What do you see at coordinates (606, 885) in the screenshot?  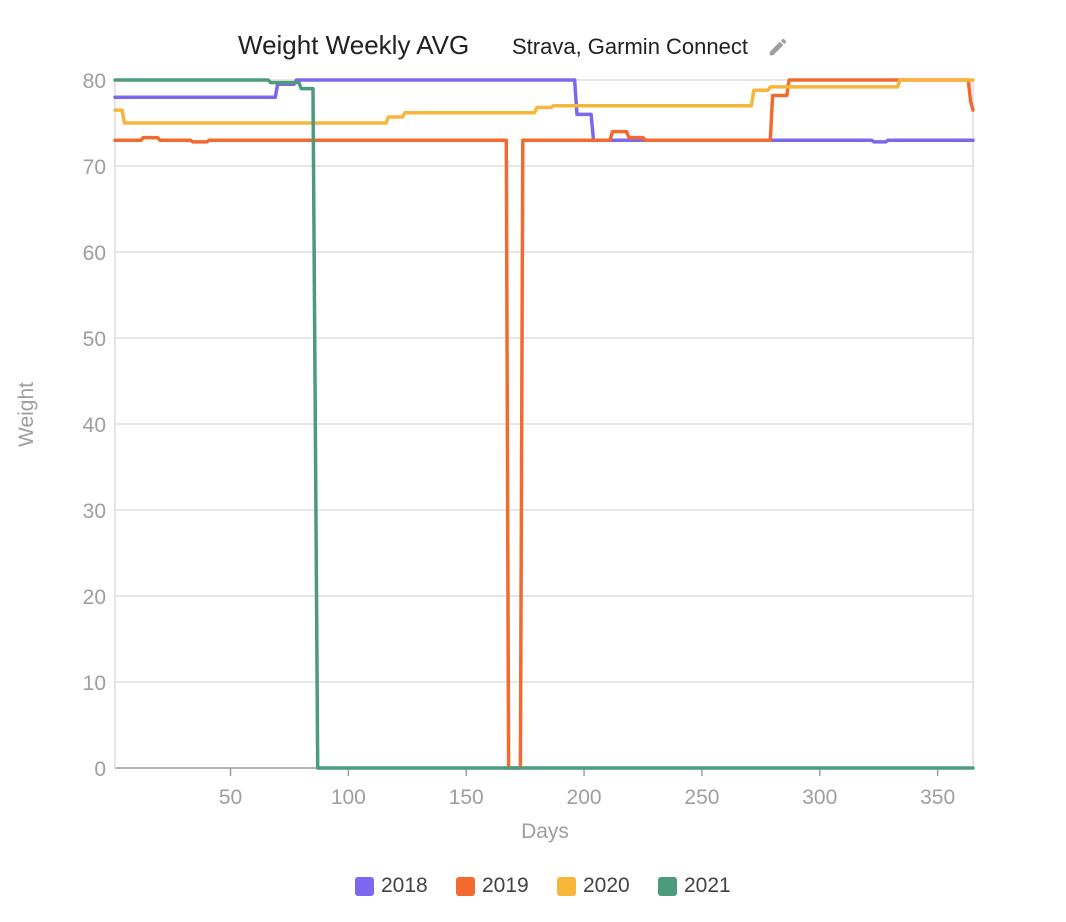 I see `legend-label: 2020` at bounding box center [606, 885].